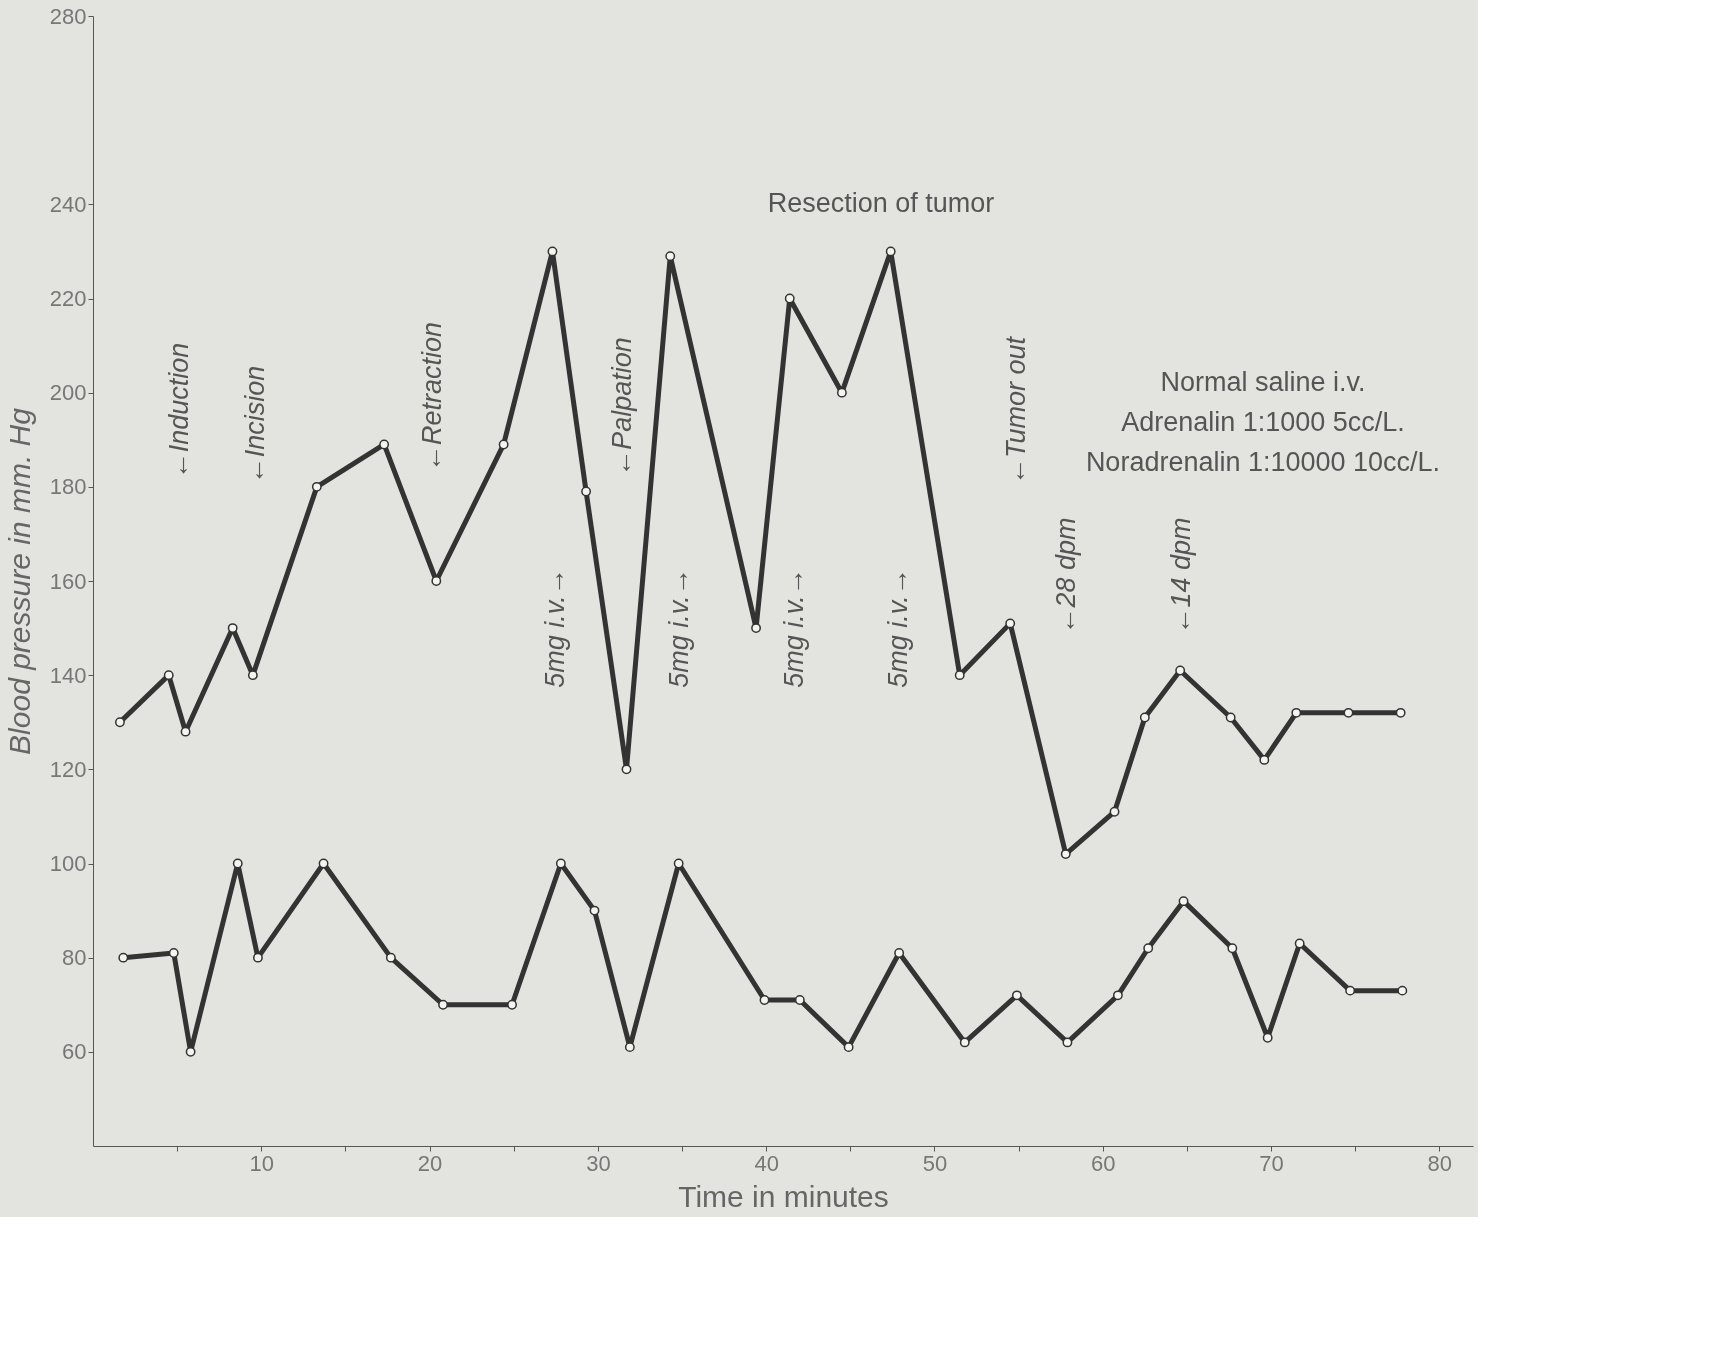 The image size is (1713, 1356). I want to click on annotation: ←28 dpm, so click(1066, 576).